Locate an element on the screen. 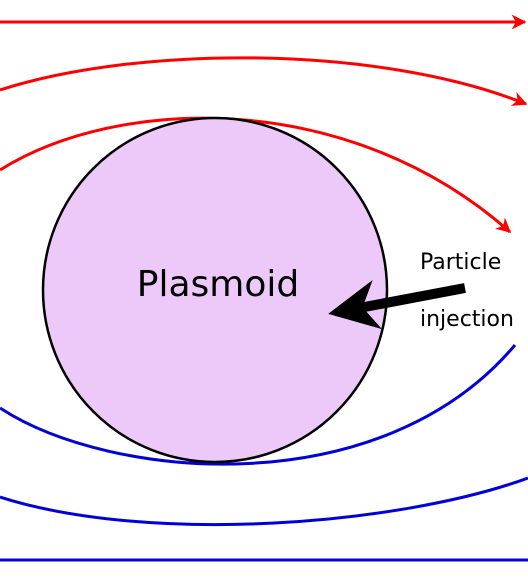 The height and width of the screenshot is (581, 528). particle-label: Particle is located at coordinates (460, 262).